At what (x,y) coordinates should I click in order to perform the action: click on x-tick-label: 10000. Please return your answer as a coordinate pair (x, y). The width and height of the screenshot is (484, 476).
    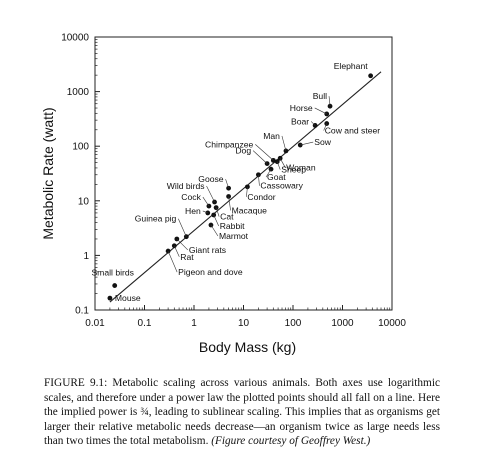
    Looking at the image, I should click on (392, 323).